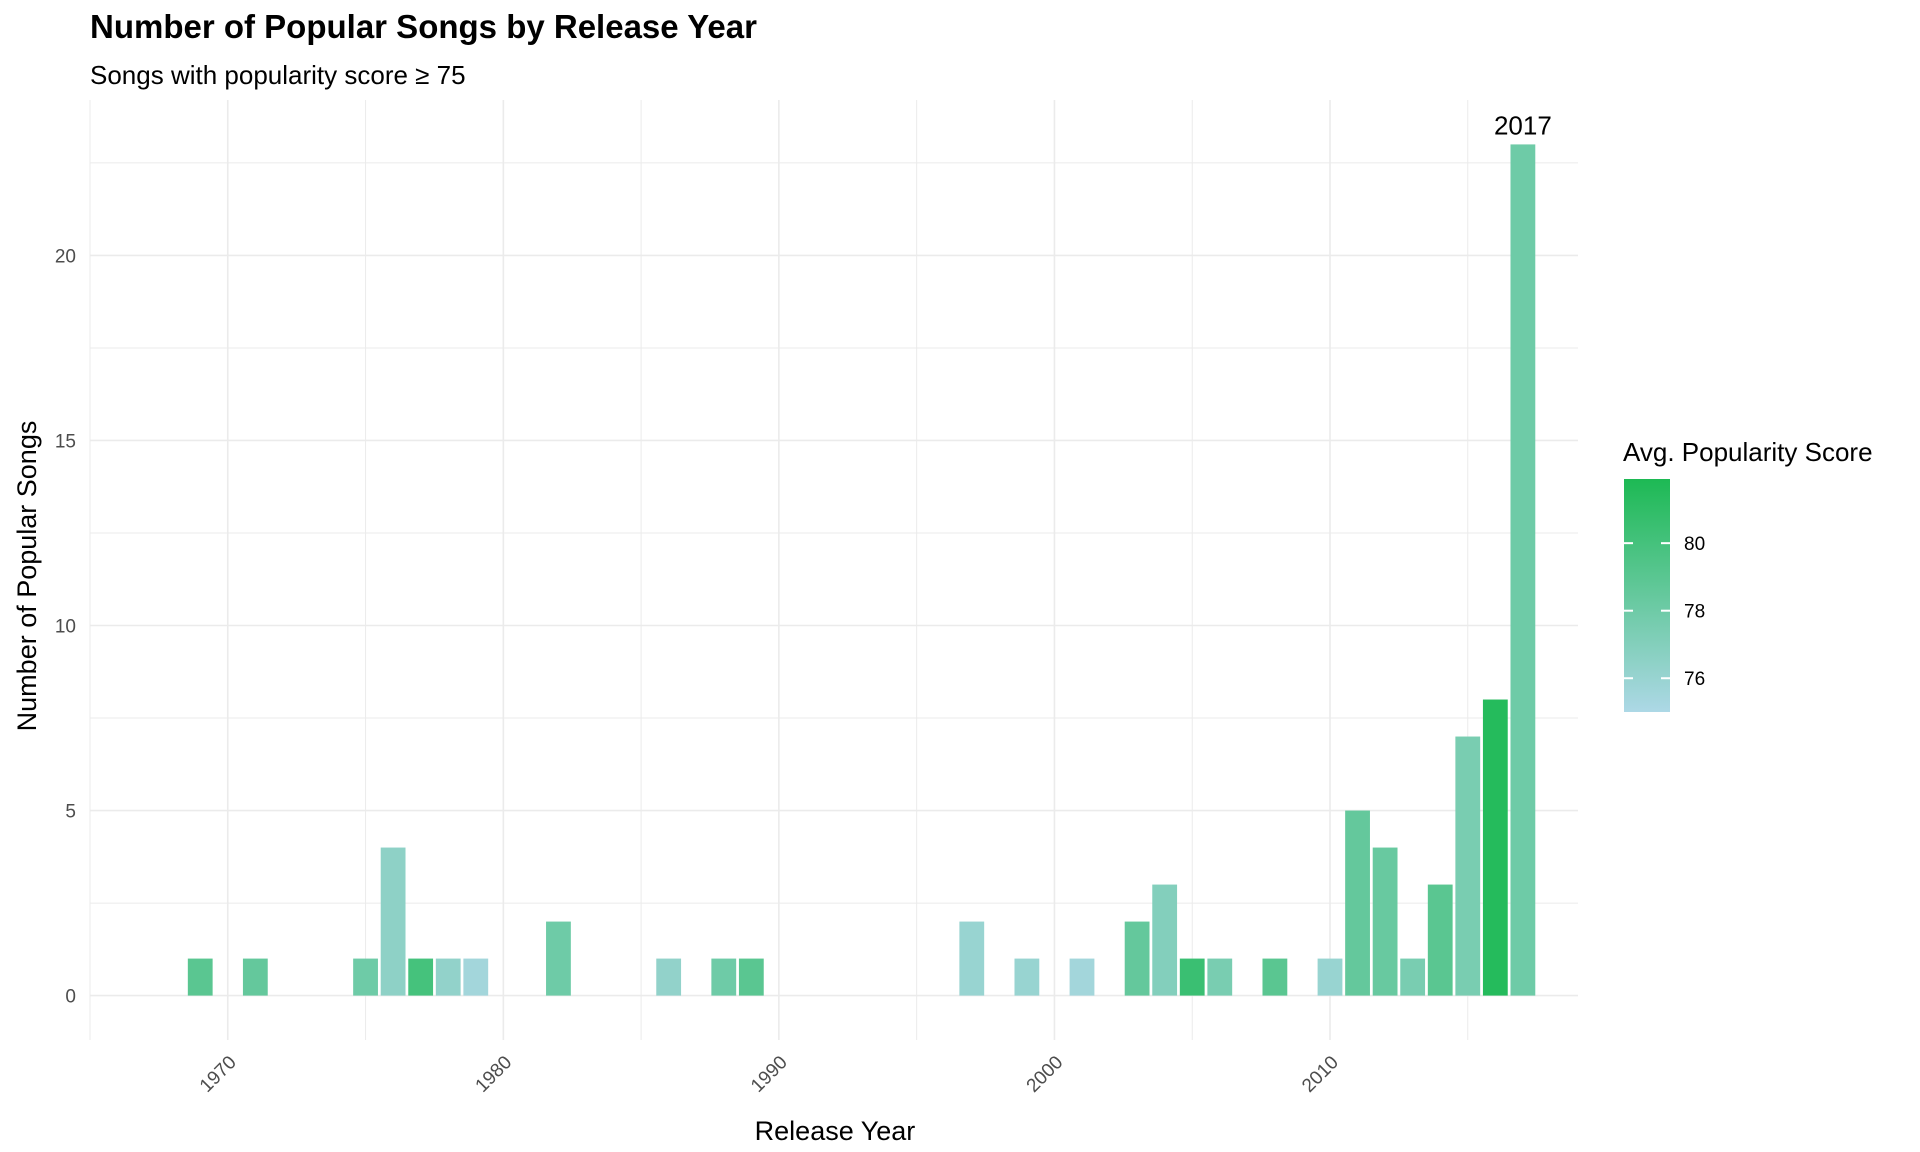  What do you see at coordinates (65, 627) in the screenshot?
I see `y-tick-label: 10` at bounding box center [65, 627].